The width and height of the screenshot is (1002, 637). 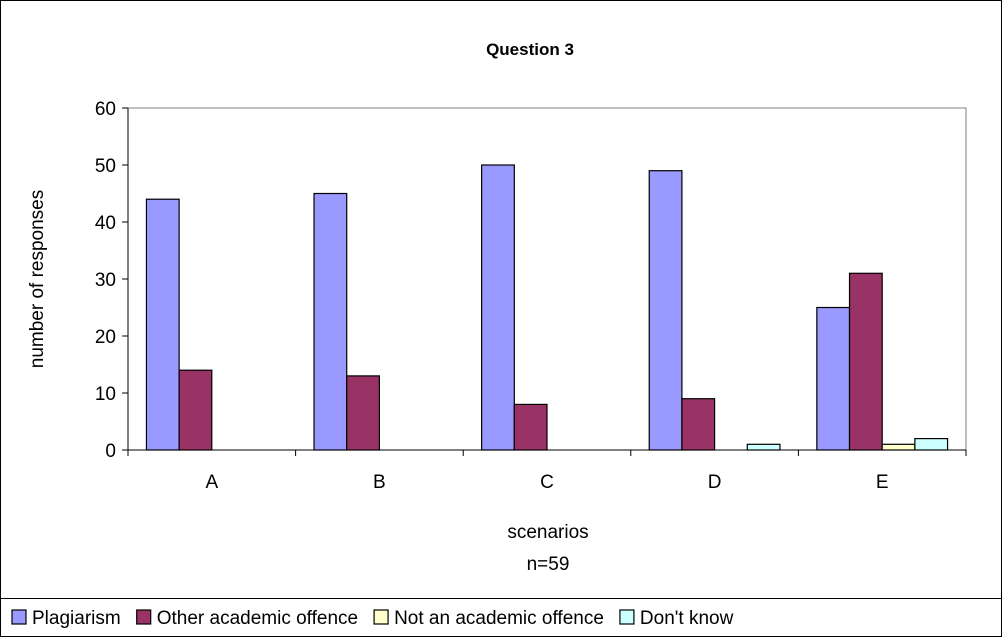 What do you see at coordinates (105, 109) in the screenshot?
I see `y-tick-label: 60` at bounding box center [105, 109].